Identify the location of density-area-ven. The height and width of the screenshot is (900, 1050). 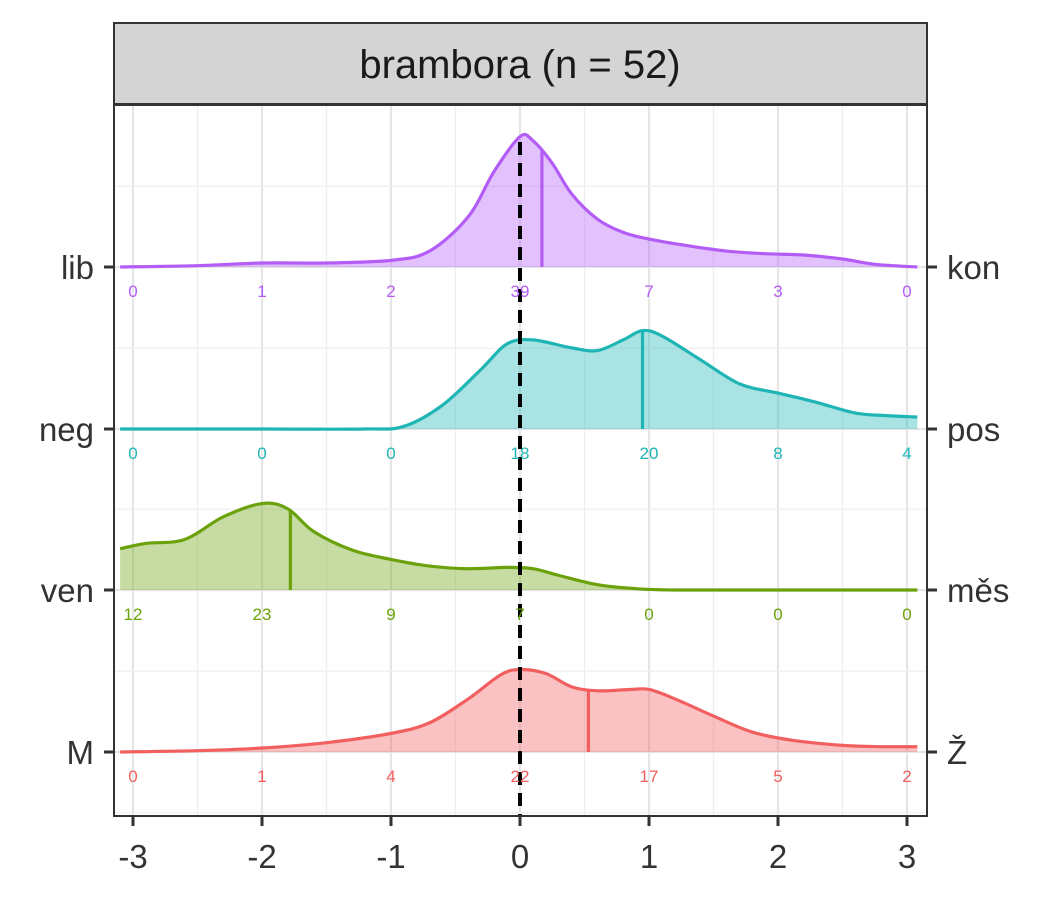
(519, 547).